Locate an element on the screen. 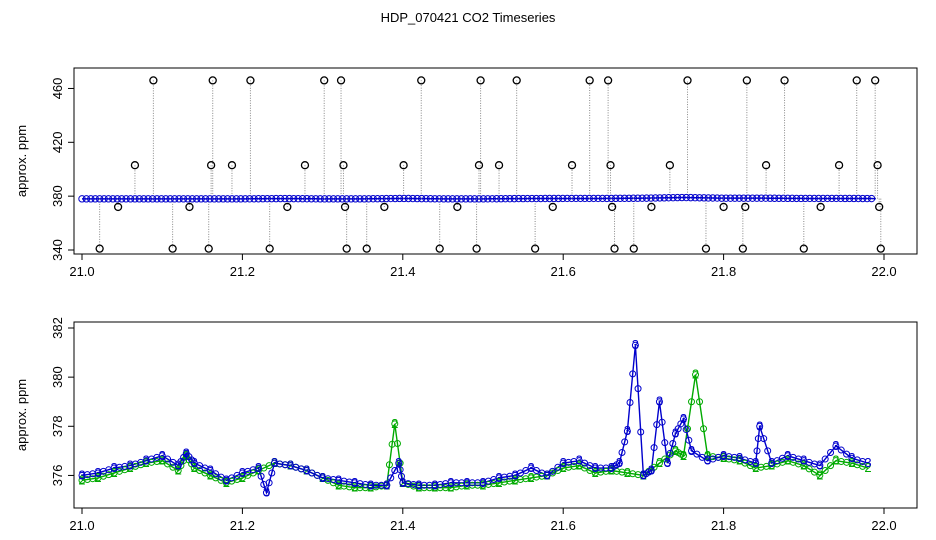  y-tick-label: 340 is located at coordinates (57, 250).